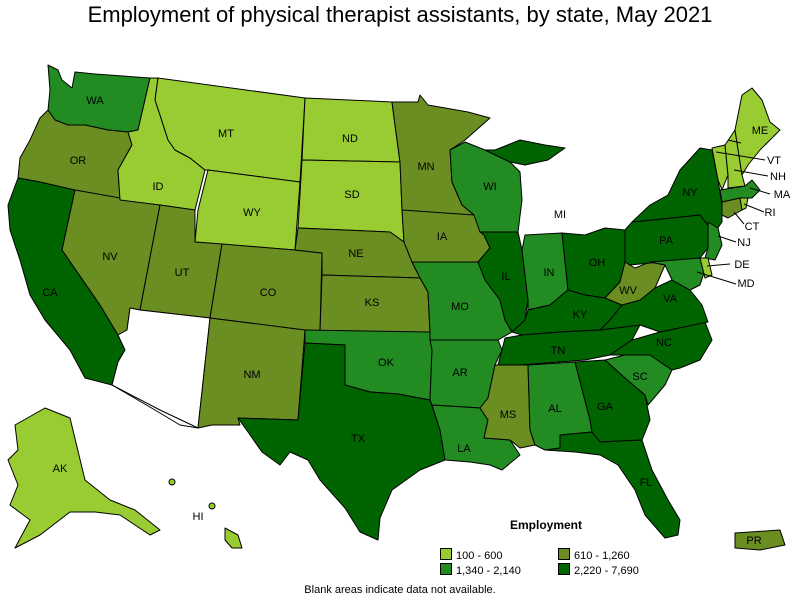 The height and width of the screenshot is (600, 800). What do you see at coordinates (720, 167) in the screenshot?
I see `state-vt` at bounding box center [720, 167].